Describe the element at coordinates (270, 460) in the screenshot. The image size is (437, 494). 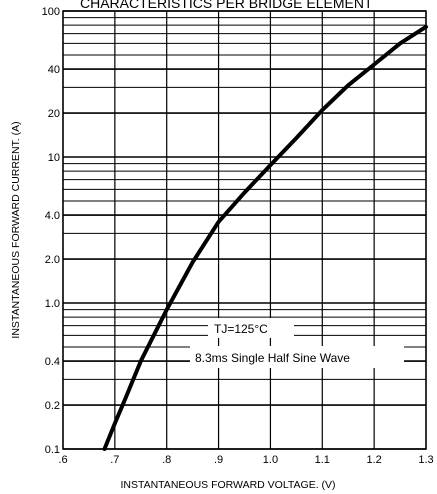
I see `x-tick-label: 1.0` at that location.